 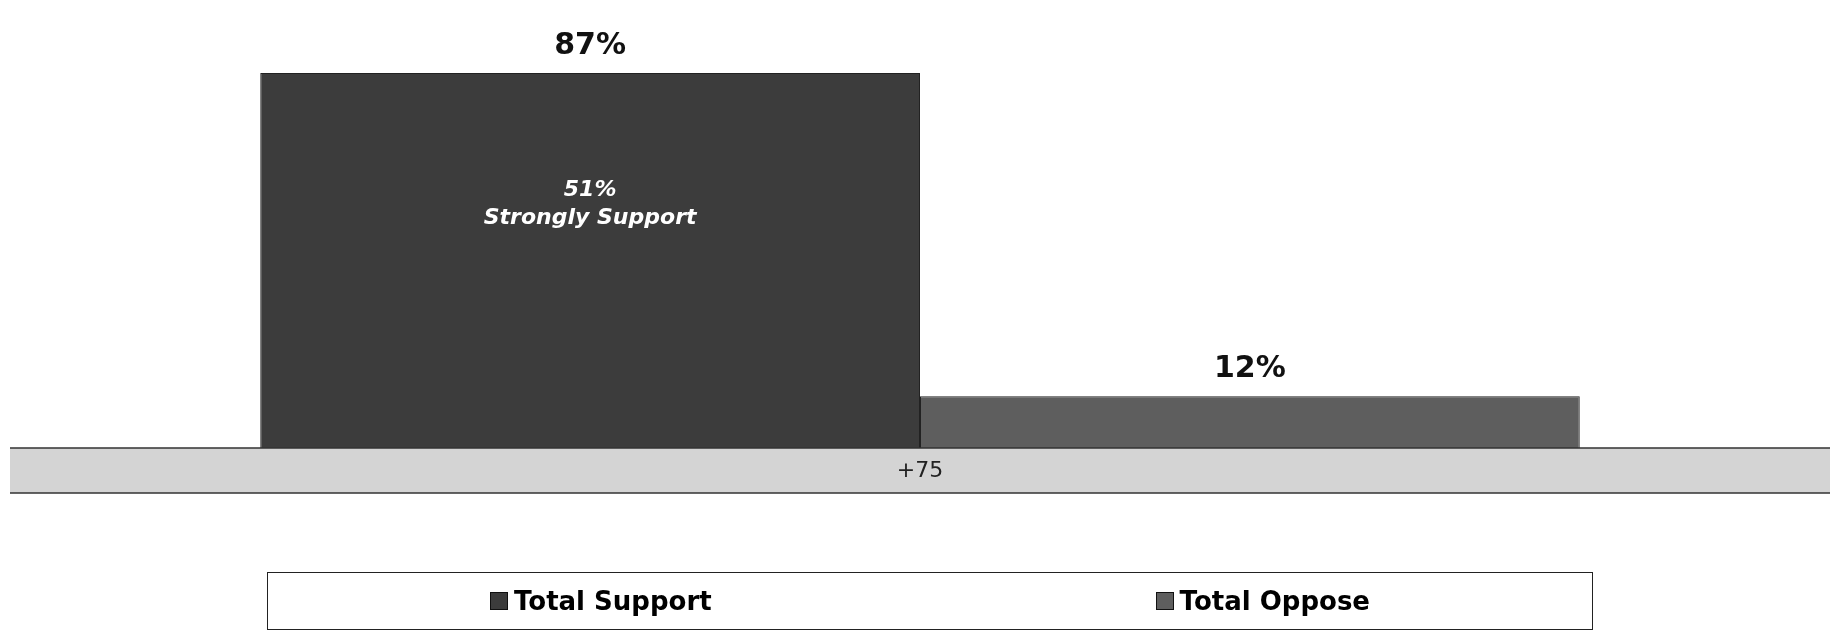 What do you see at coordinates (920, 469) in the screenshot?
I see `text: +75` at bounding box center [920, 469].